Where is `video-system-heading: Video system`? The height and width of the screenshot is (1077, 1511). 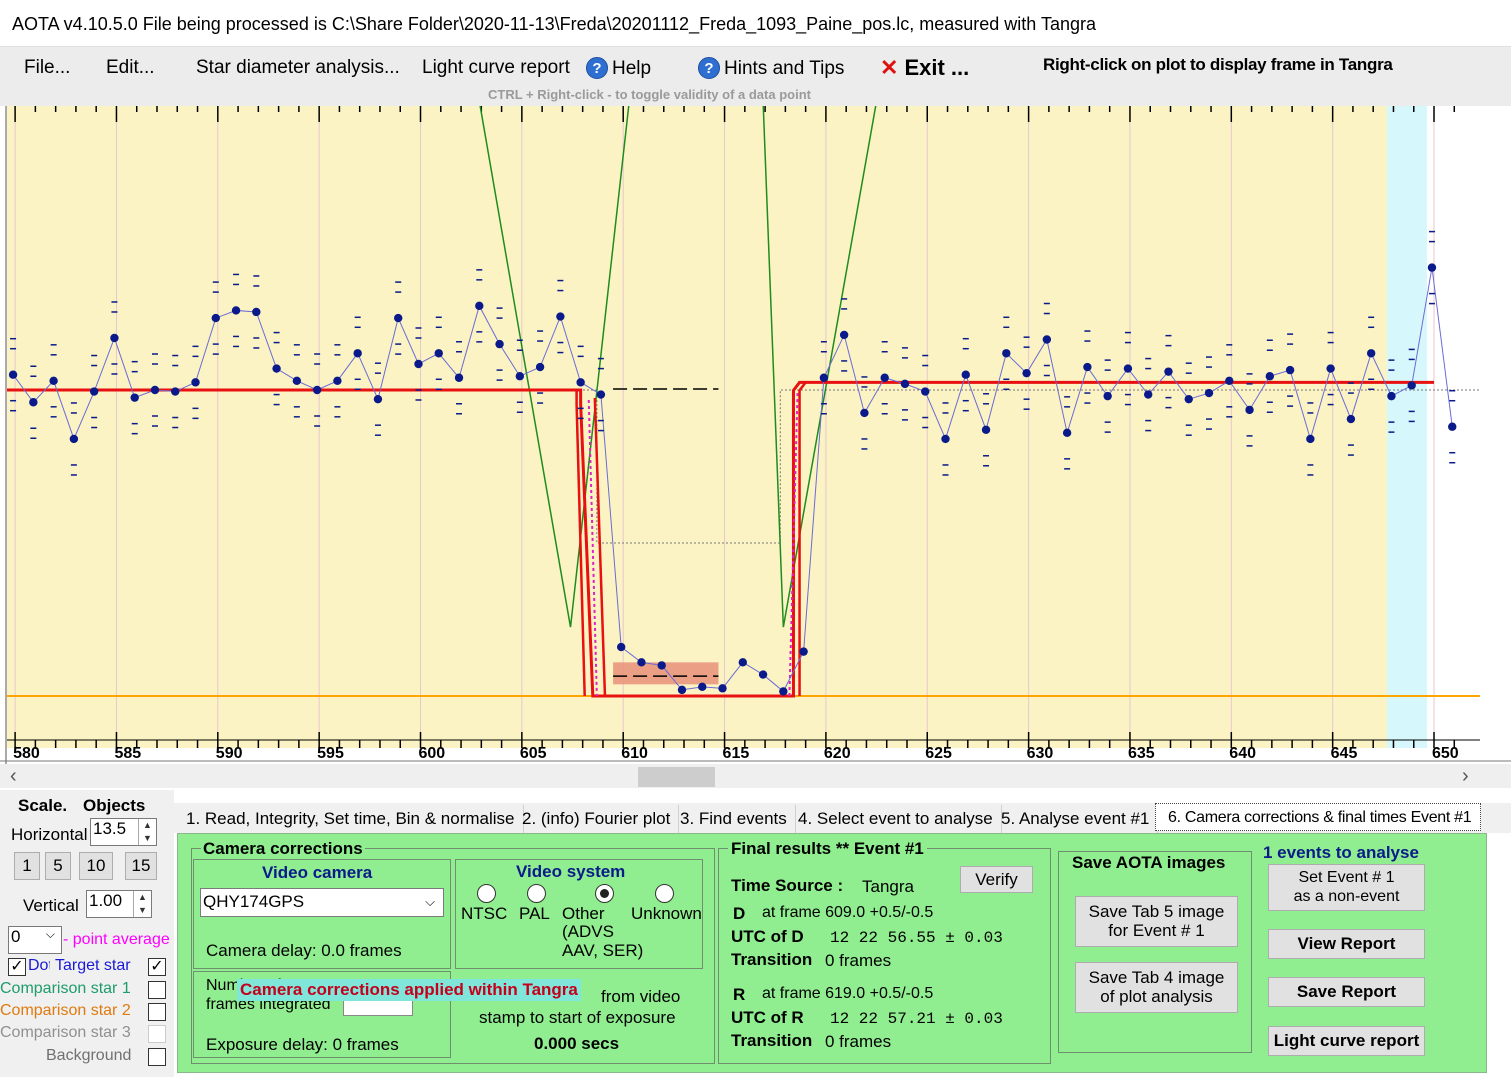
video-system-heading: Video system is located at coordinates (571, 871).